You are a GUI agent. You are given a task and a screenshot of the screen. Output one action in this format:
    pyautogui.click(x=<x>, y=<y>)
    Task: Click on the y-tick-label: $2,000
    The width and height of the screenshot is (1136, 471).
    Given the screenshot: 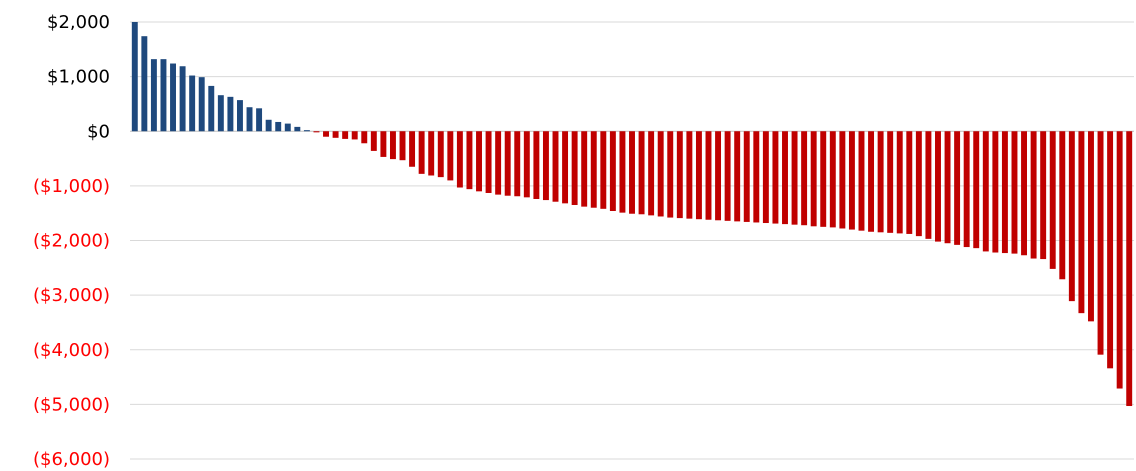 What is the action you would take?
    pyautogui.click(x=78, y=22)
    